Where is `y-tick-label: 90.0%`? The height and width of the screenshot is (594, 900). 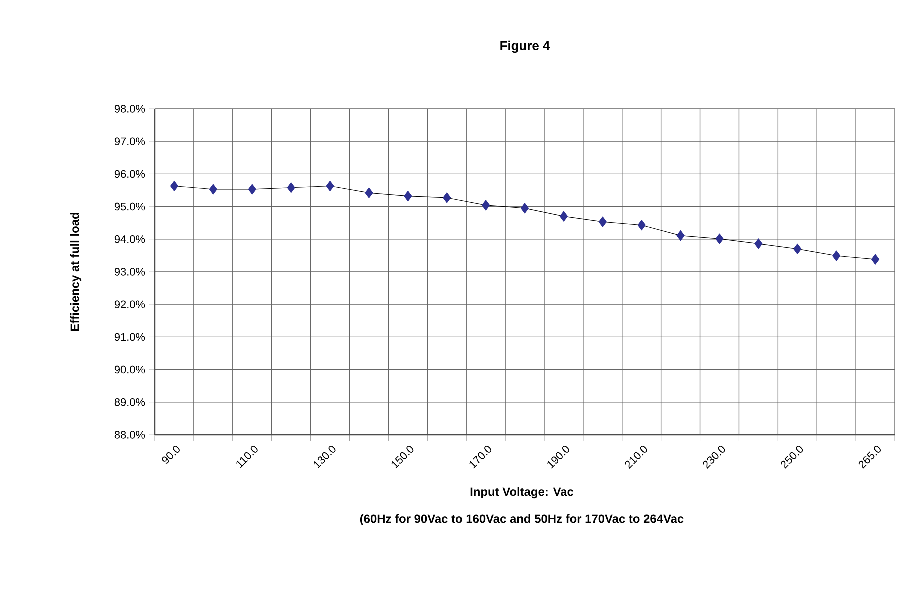
y-tick-label: 90.0% is located at coordinates (130, 370).